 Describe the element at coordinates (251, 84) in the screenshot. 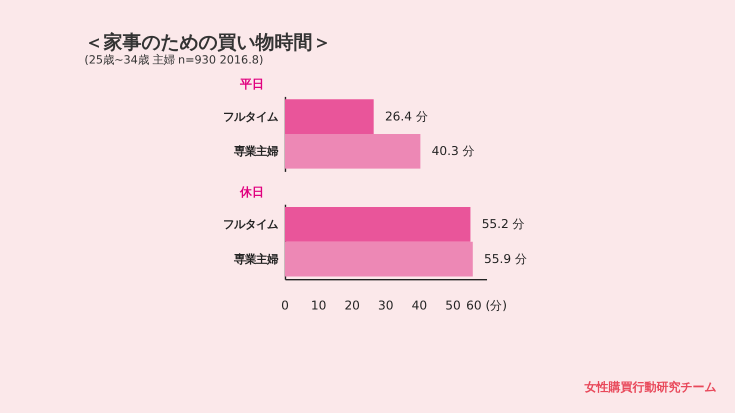

I see `chart-title: 平日` at that location.